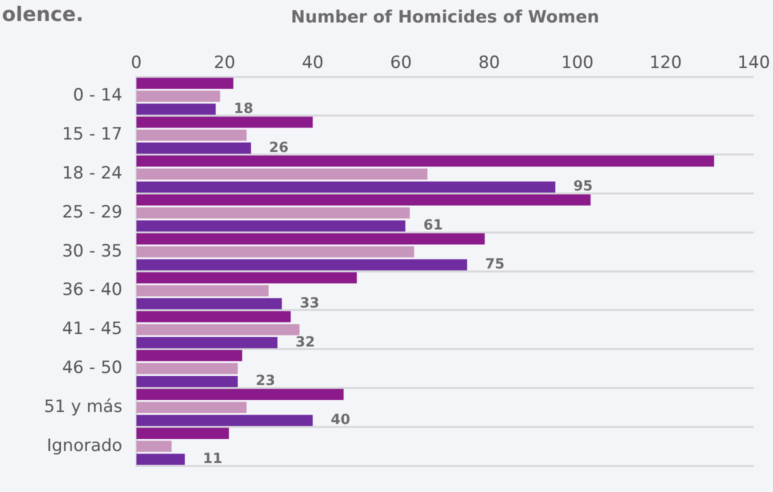 This screenshot has width=773, height=492. I want to click on y-tick-label: 51 y más, so click(83, 406).